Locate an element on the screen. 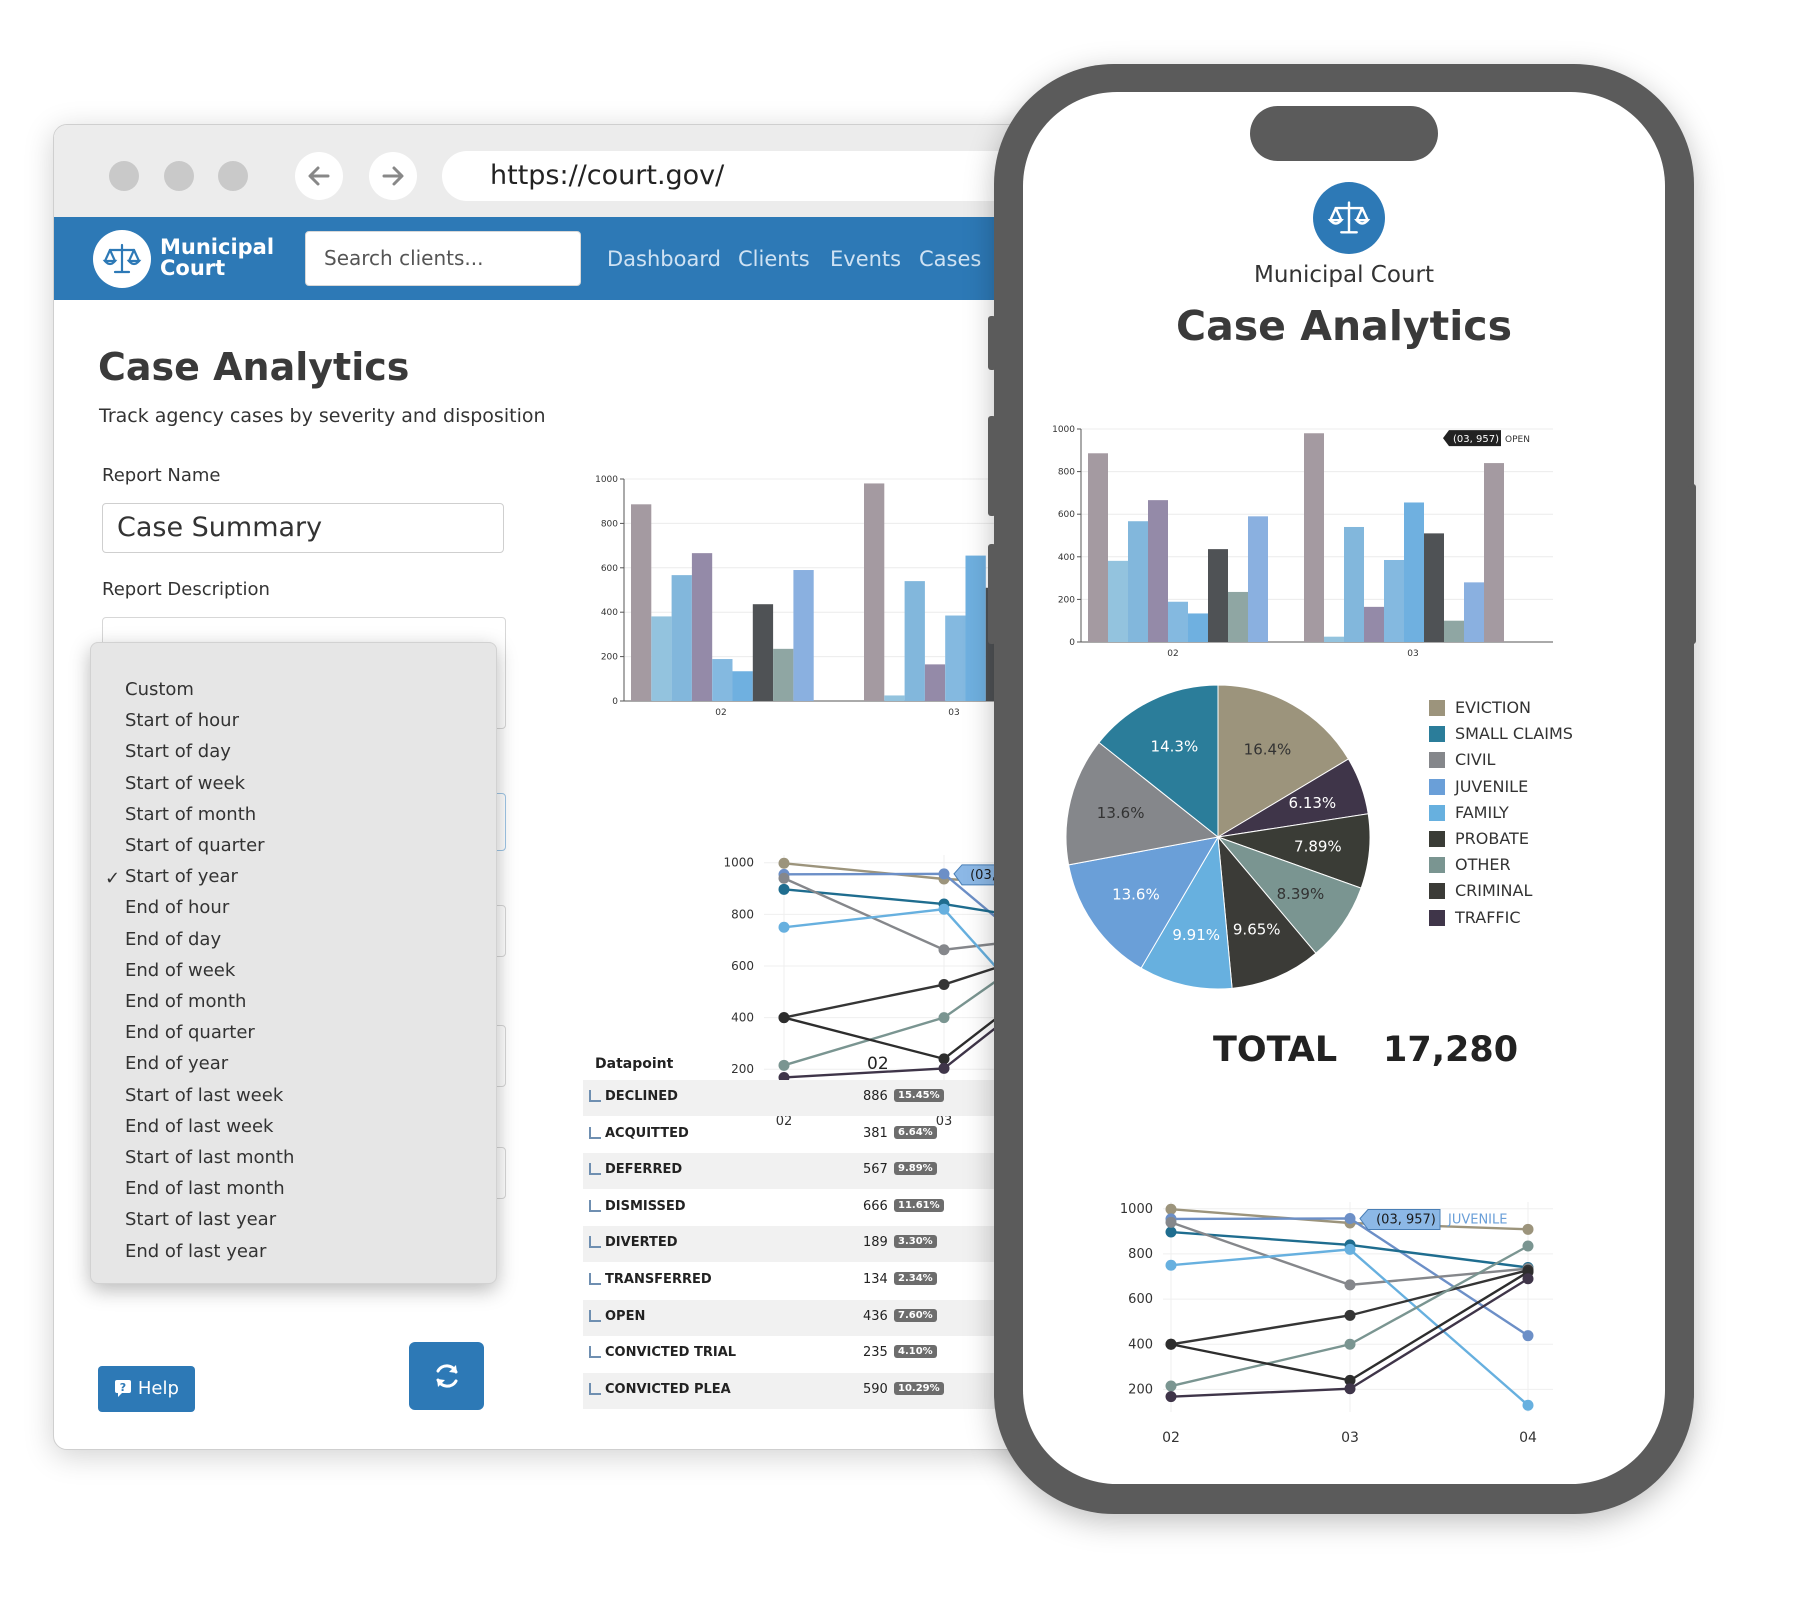 Image resolution: width=1812 pixels, height=1600 pixels. row-percent-badge: 6.64% is located at coordinates (915, 1132).